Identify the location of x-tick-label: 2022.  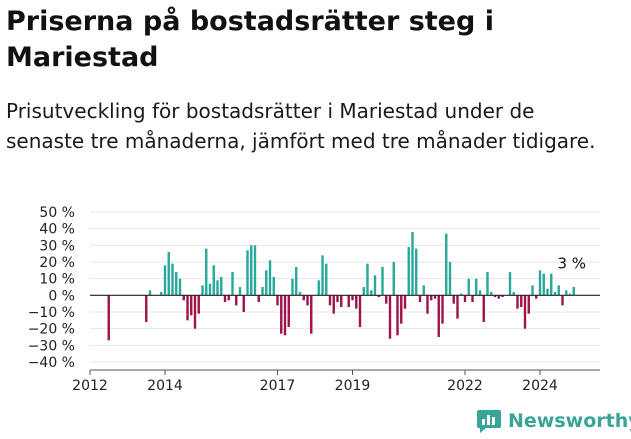
(465, 386).